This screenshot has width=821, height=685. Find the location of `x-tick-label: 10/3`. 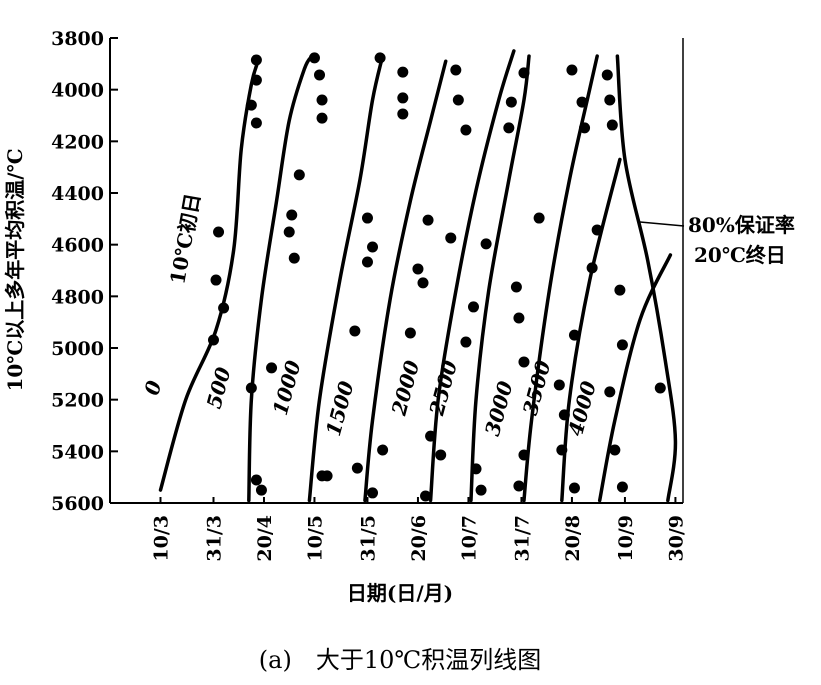

x-tick-label: 10/3 is located at coordinates (161, 538).